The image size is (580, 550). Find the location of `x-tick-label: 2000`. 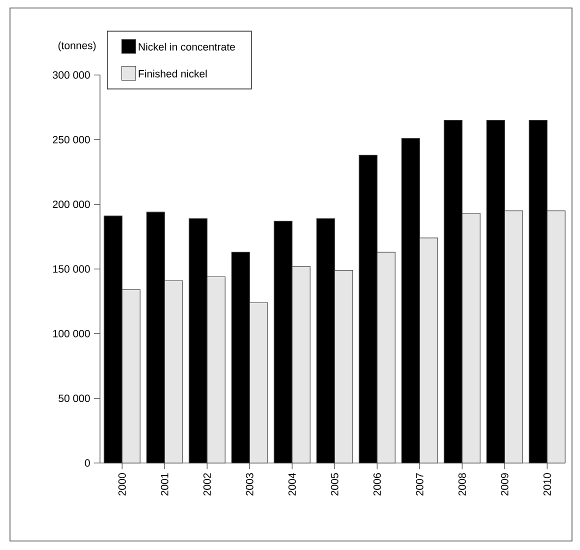

x-tick-label: 2000 is located at coordinates (122, 484).